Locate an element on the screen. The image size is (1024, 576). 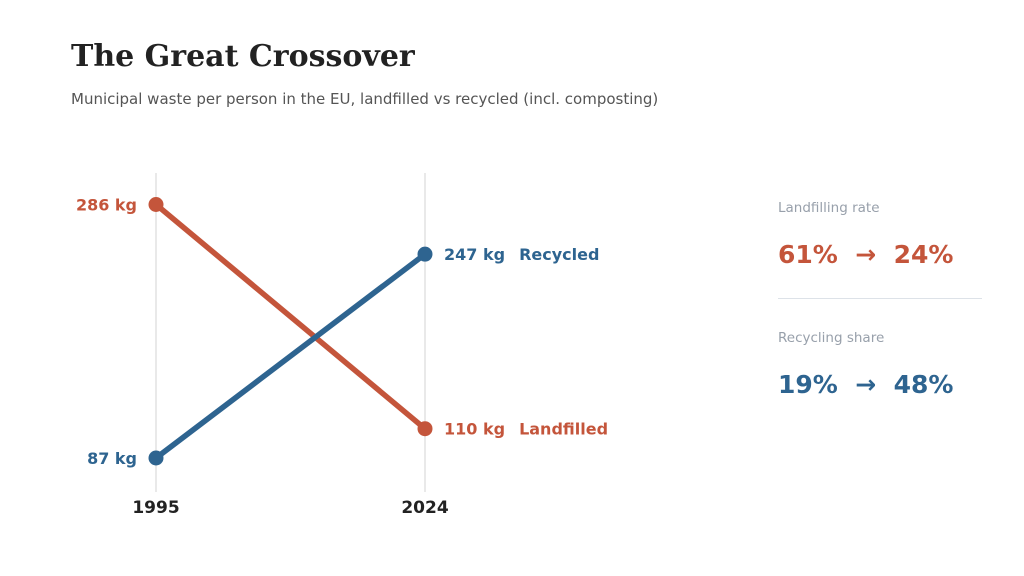
recycling-share-from: 19% is located at coordinates (808, 384).